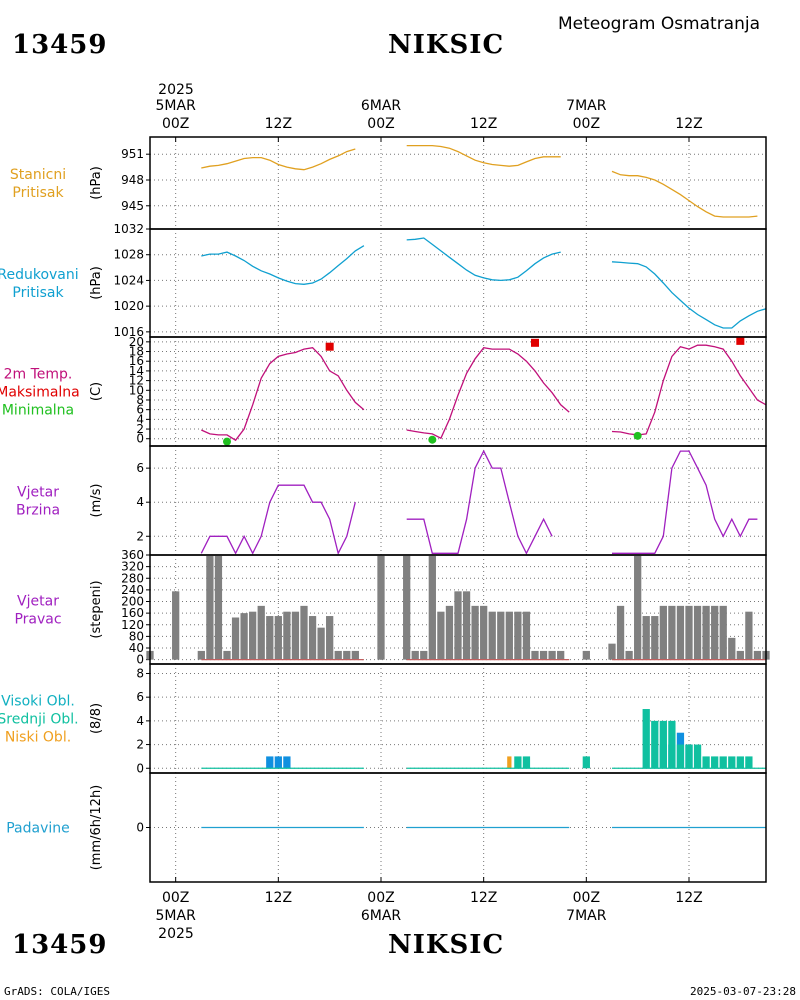 Image resolution: width=800 pixels, height=1000 pixels. Describe the element at coordinates (57, 991) in the screenshot. I see `footer-source: GrADS: COLA/IGES` at that location.